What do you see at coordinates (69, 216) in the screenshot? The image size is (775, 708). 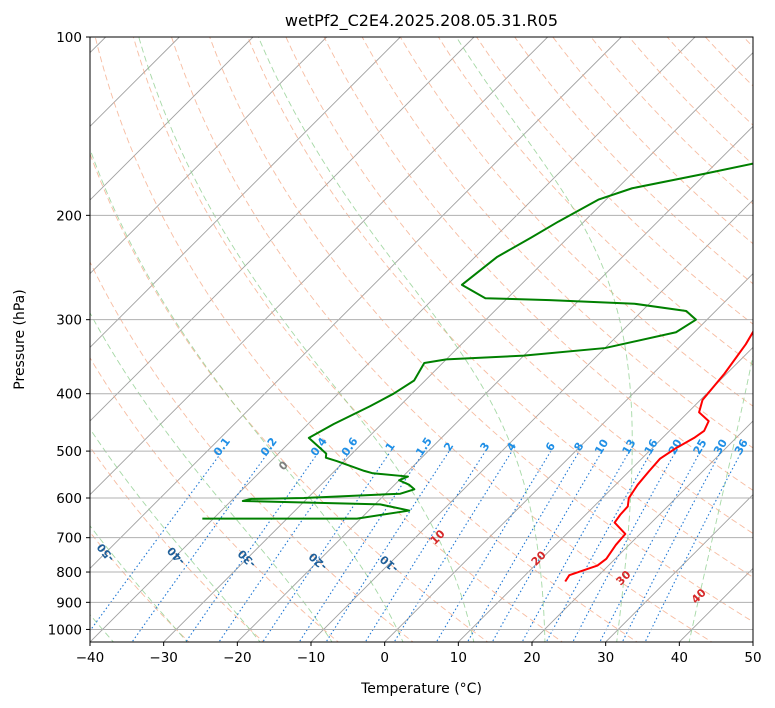 I see `y-tick-label: 200` at bounding box center [69, 216].